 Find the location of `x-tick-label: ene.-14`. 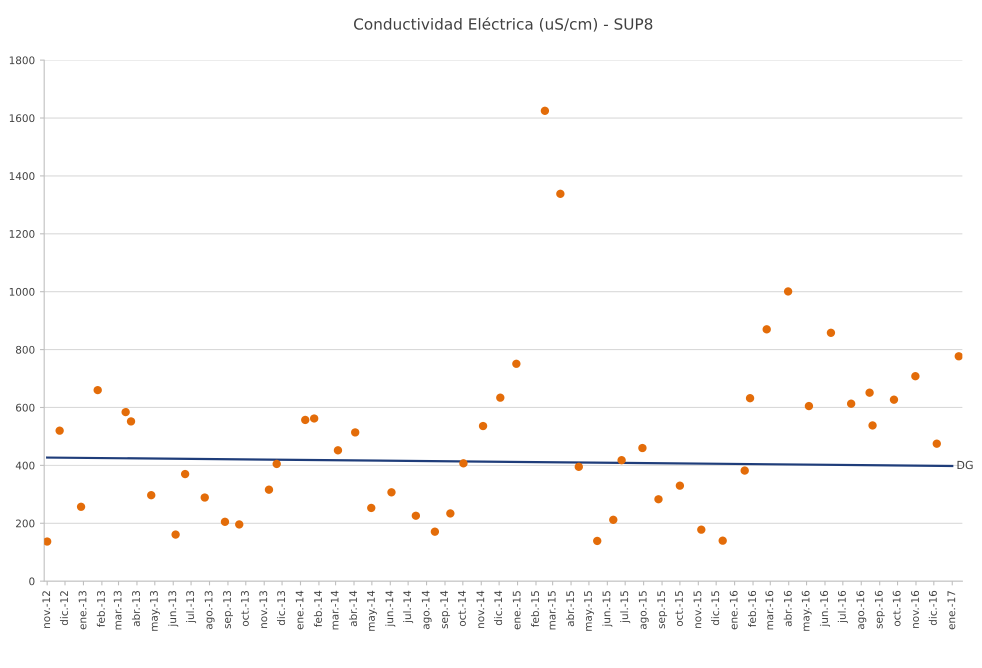

x-tick-label: ene.-14 is located at coordinates (300, 610).